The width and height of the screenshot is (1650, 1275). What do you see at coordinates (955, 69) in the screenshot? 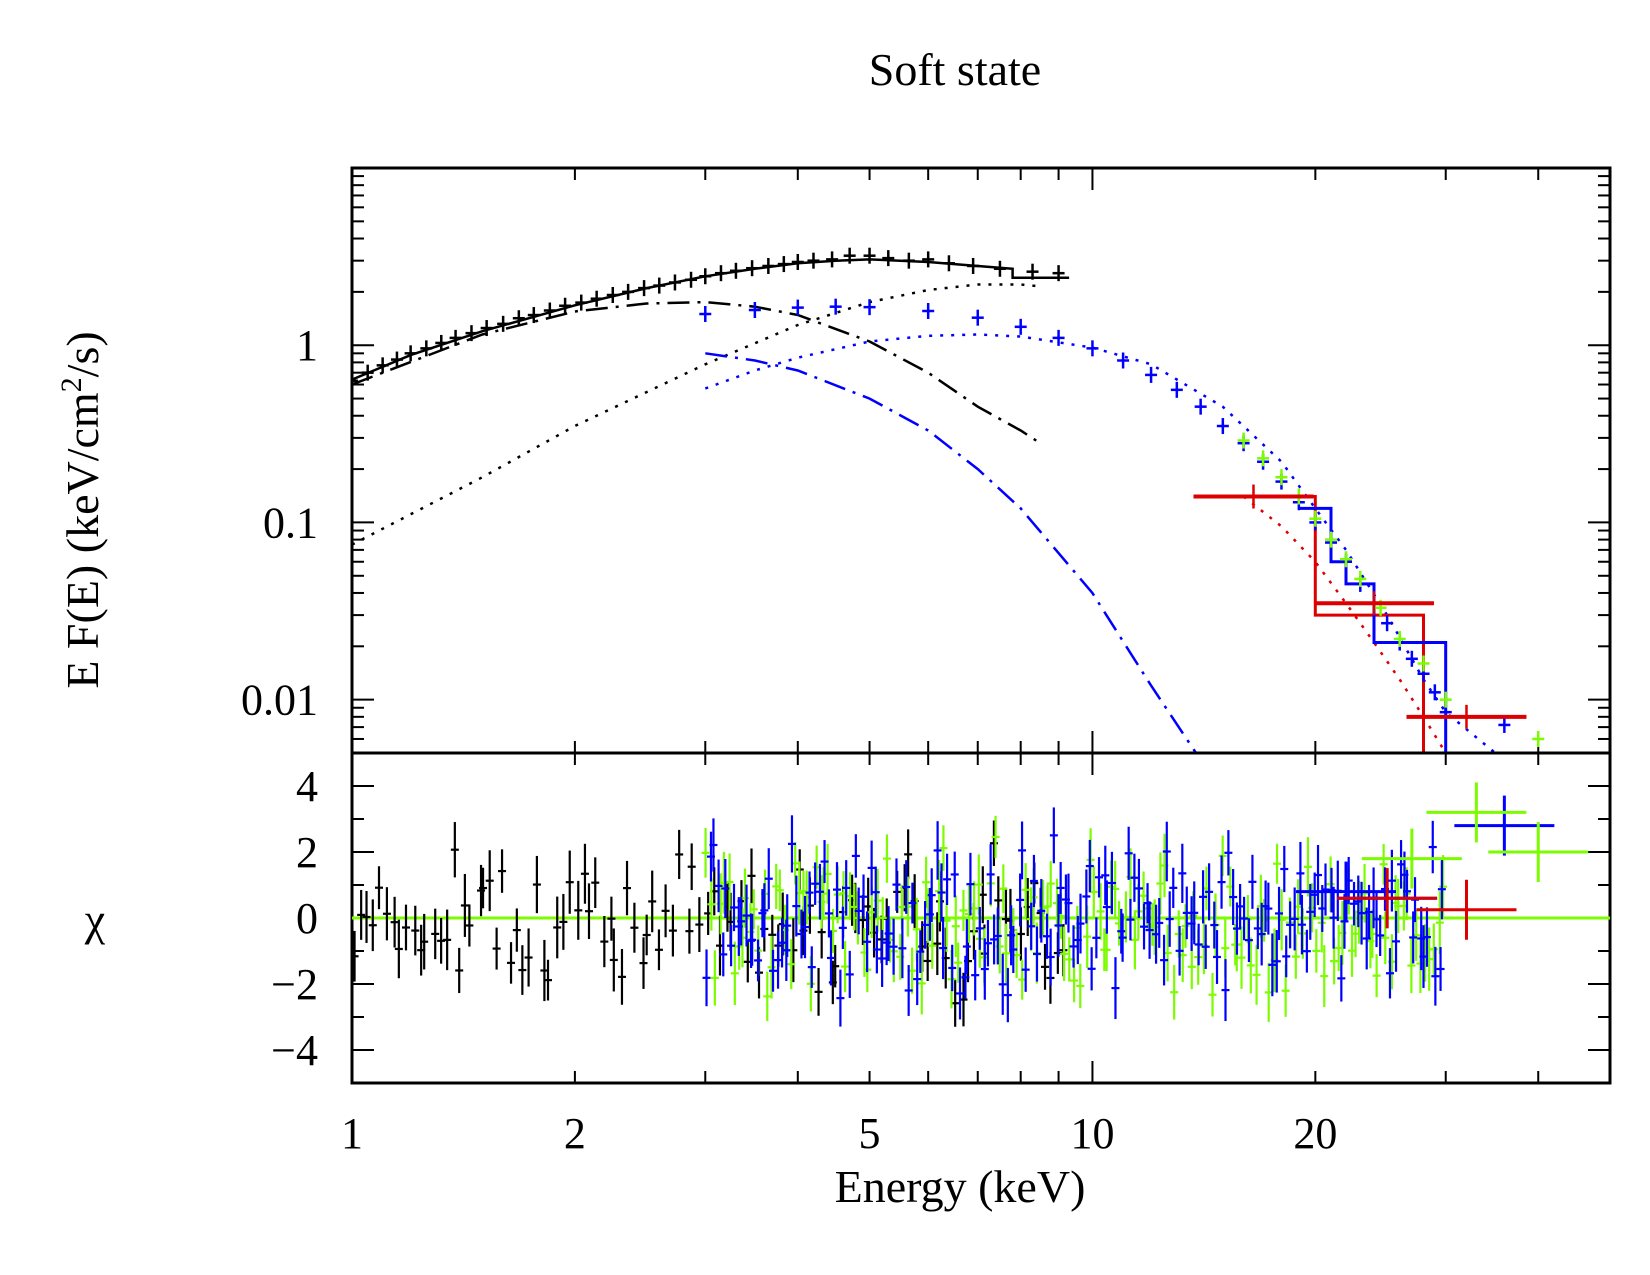
I see `chart-title: Soft state` at bounding box center [955, 69].